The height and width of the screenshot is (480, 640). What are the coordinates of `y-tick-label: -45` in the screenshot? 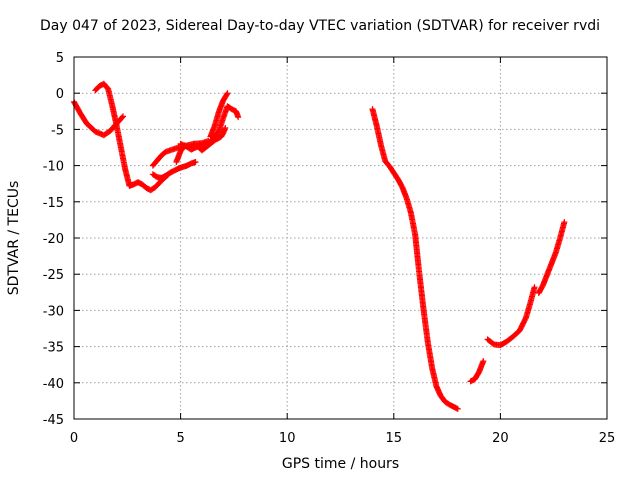 It's located at (53, 420).